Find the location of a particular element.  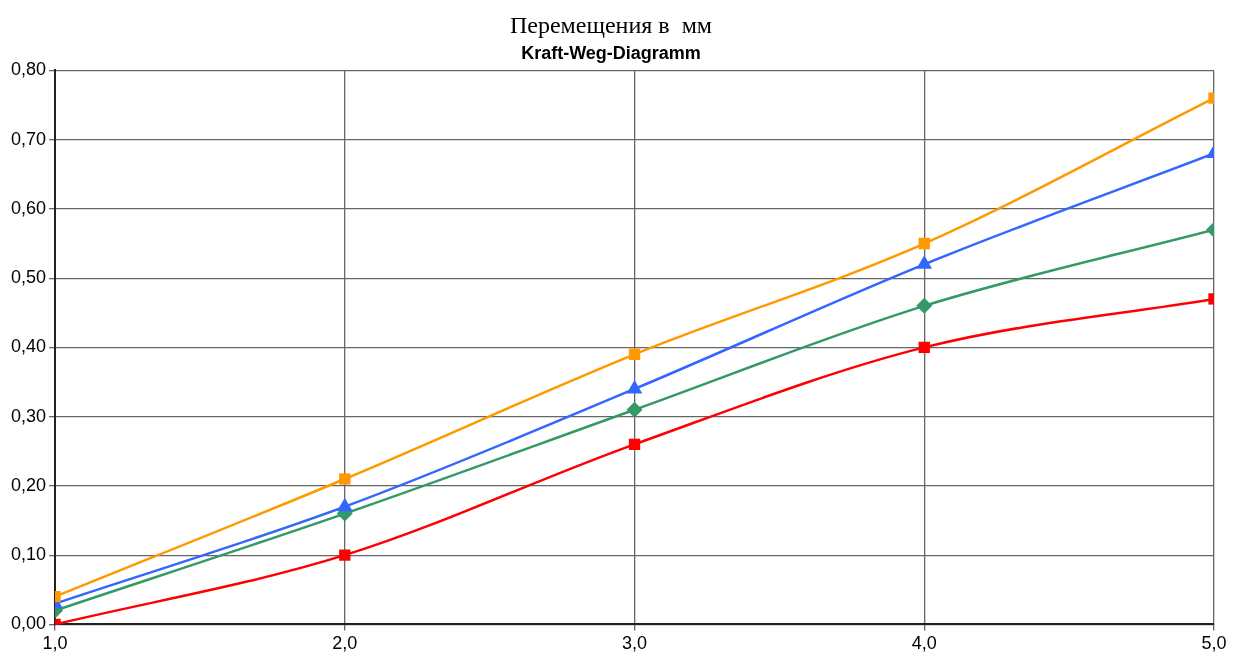

y-tick-label: 0,50 is located at coordinates (28, 277).